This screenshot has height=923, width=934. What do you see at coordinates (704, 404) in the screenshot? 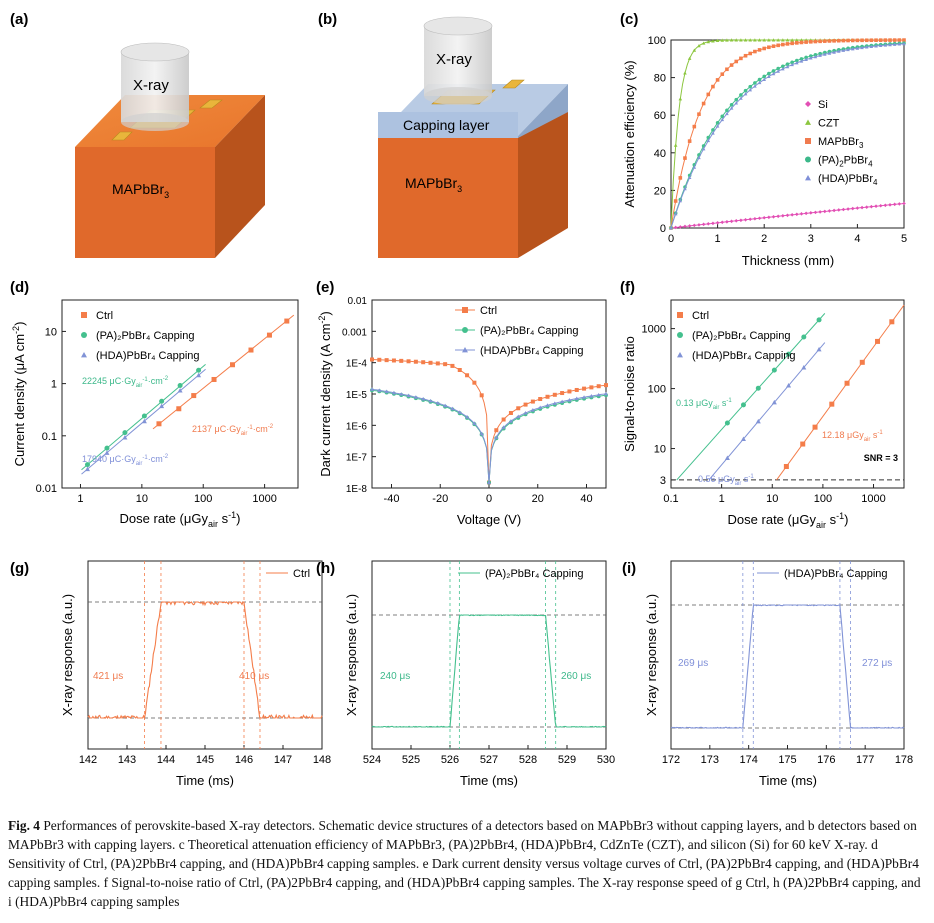
I see `limit-pa: 0.13 μGyair s-1` at bounding box center [704, 404].